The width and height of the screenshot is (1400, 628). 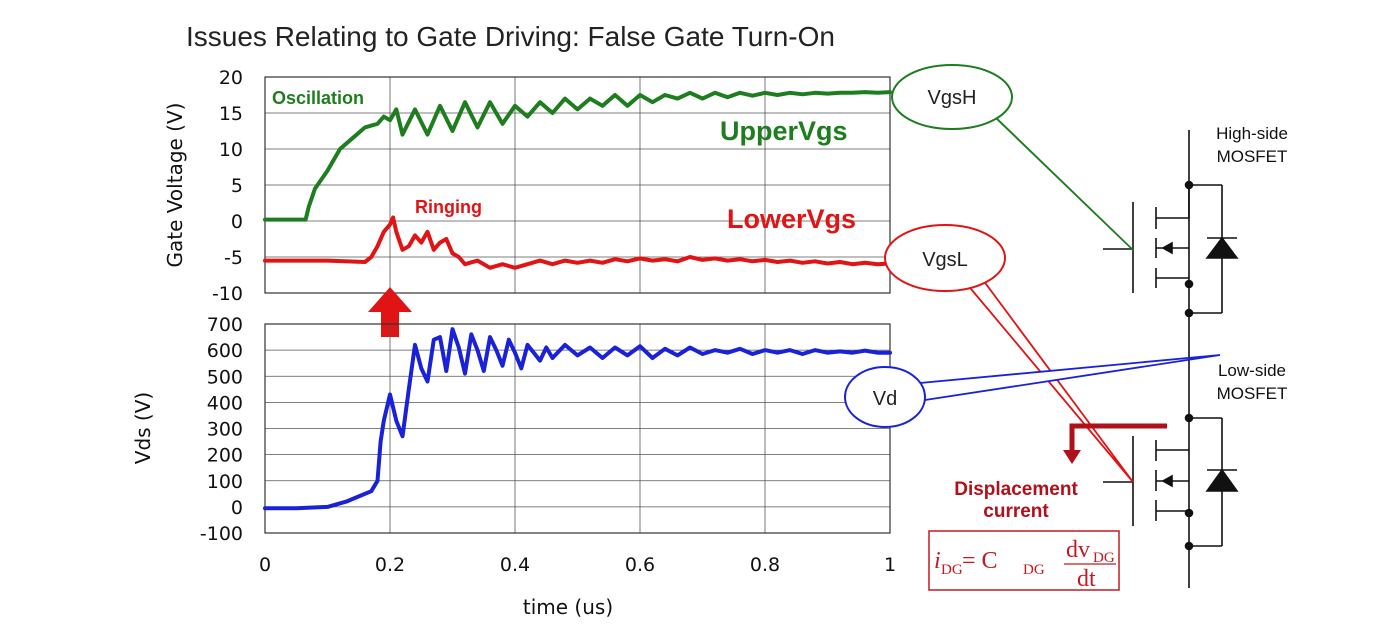 I want to click on x-tick-label: 1, so click(x=890, y=565).